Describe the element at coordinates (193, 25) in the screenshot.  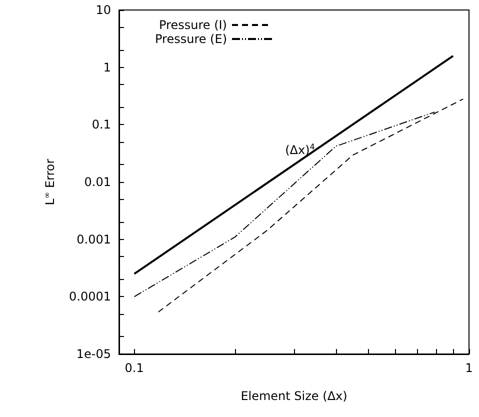
I see `legend-label: Pressure (I)` at that location.